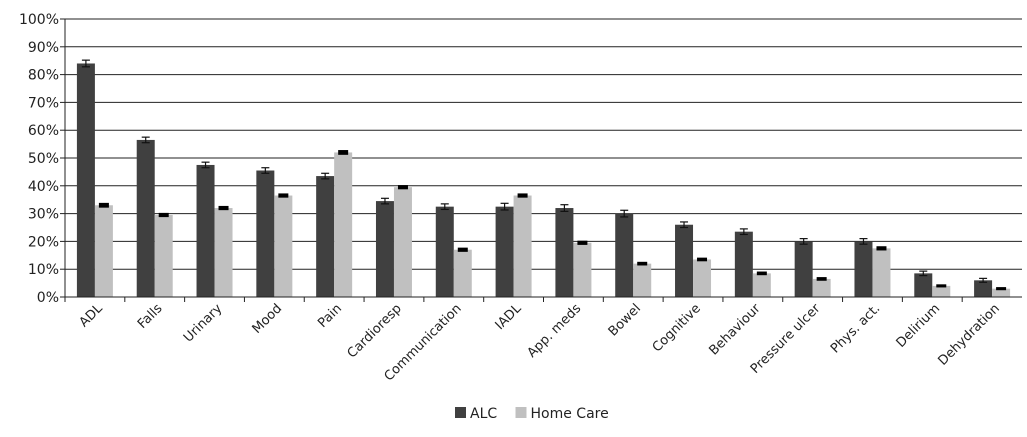 Image resolution: width=1027 pixels, height=437 pixels. I want to click on x-tick-label: Dehydration, so click(968, 334).